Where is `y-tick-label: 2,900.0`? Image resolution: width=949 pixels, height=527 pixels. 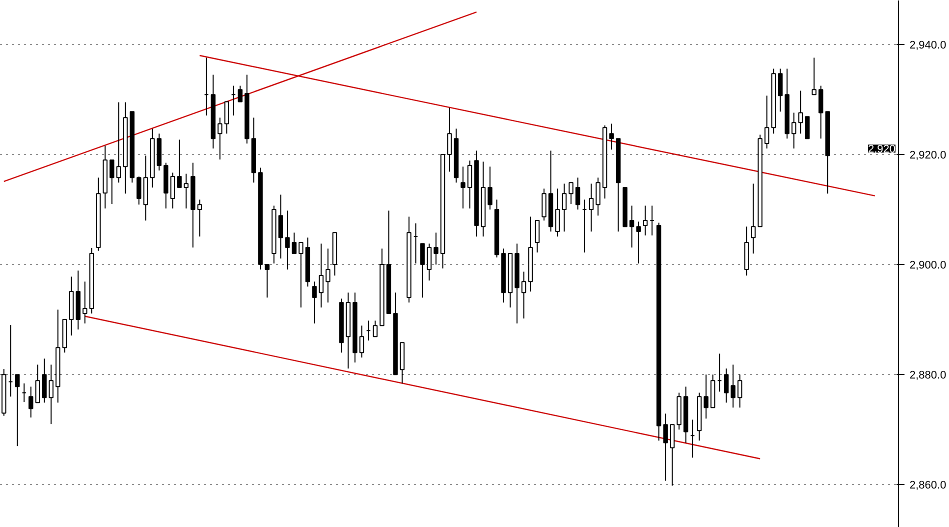 y-tick-label: 2,900.0 is located at coordinates (928, 266).